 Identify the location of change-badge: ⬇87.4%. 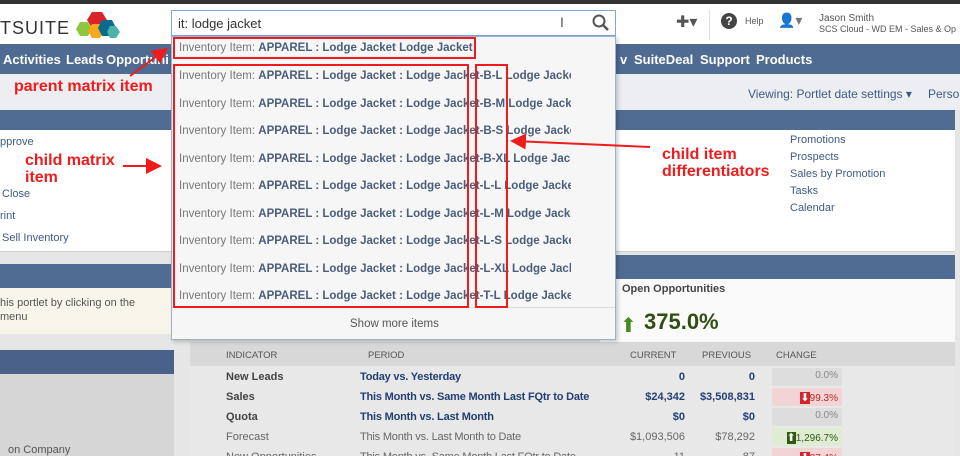
(807, 452).